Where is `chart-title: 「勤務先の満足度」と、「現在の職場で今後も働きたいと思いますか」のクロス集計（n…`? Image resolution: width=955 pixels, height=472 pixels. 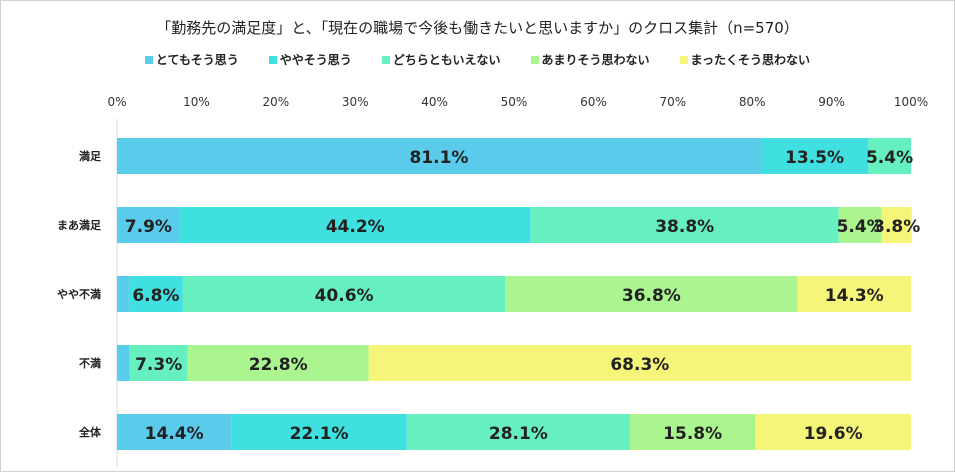
chart-title: 「勤務先の満足度」と、「現在の職場で今後も働きたいと思いますか」のクロス集計（n… is located at coordinates (477, 28).